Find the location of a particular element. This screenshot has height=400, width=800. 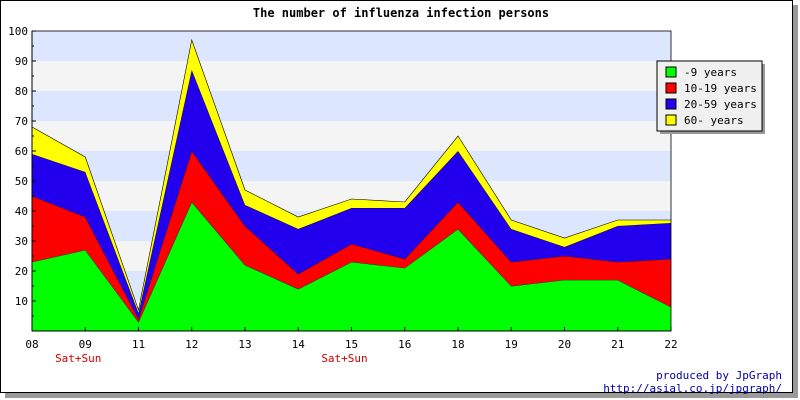

legend-label: 20-59 years is located at coordinates (720, 104).